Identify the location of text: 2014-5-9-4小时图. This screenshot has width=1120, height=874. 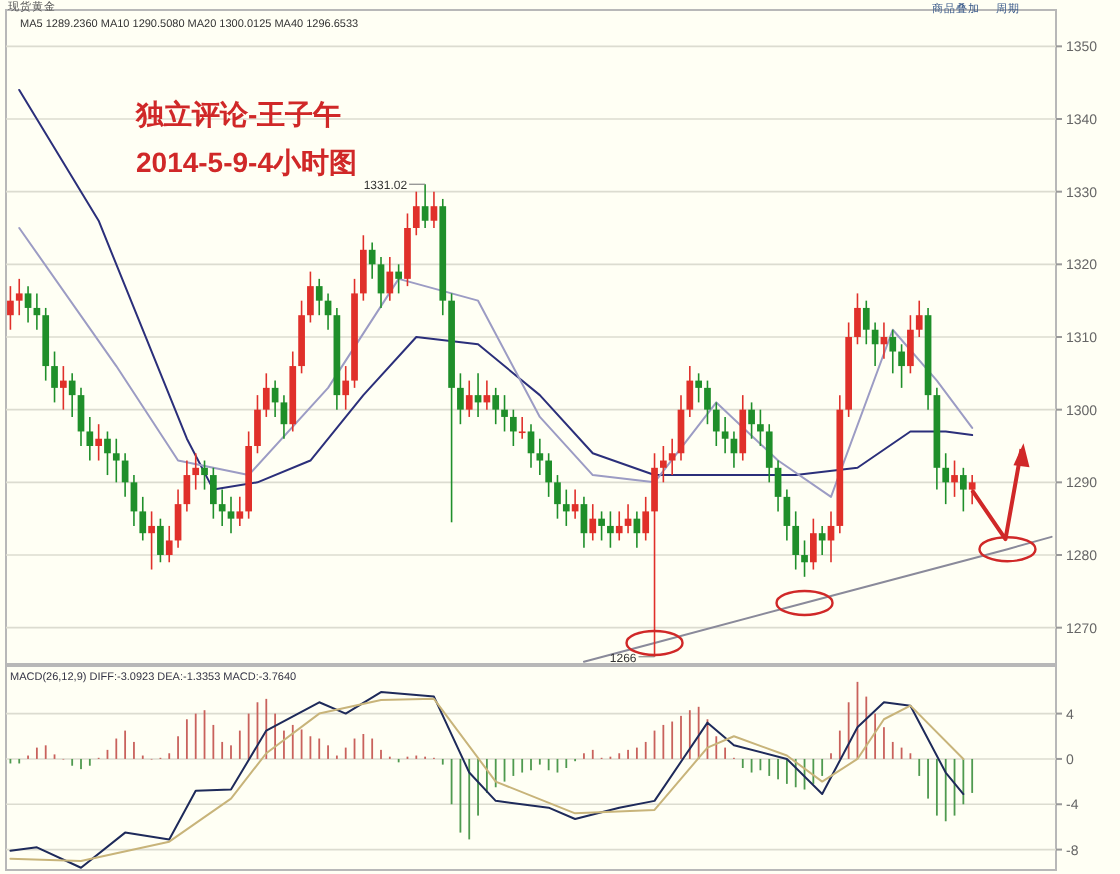
(246, 162).